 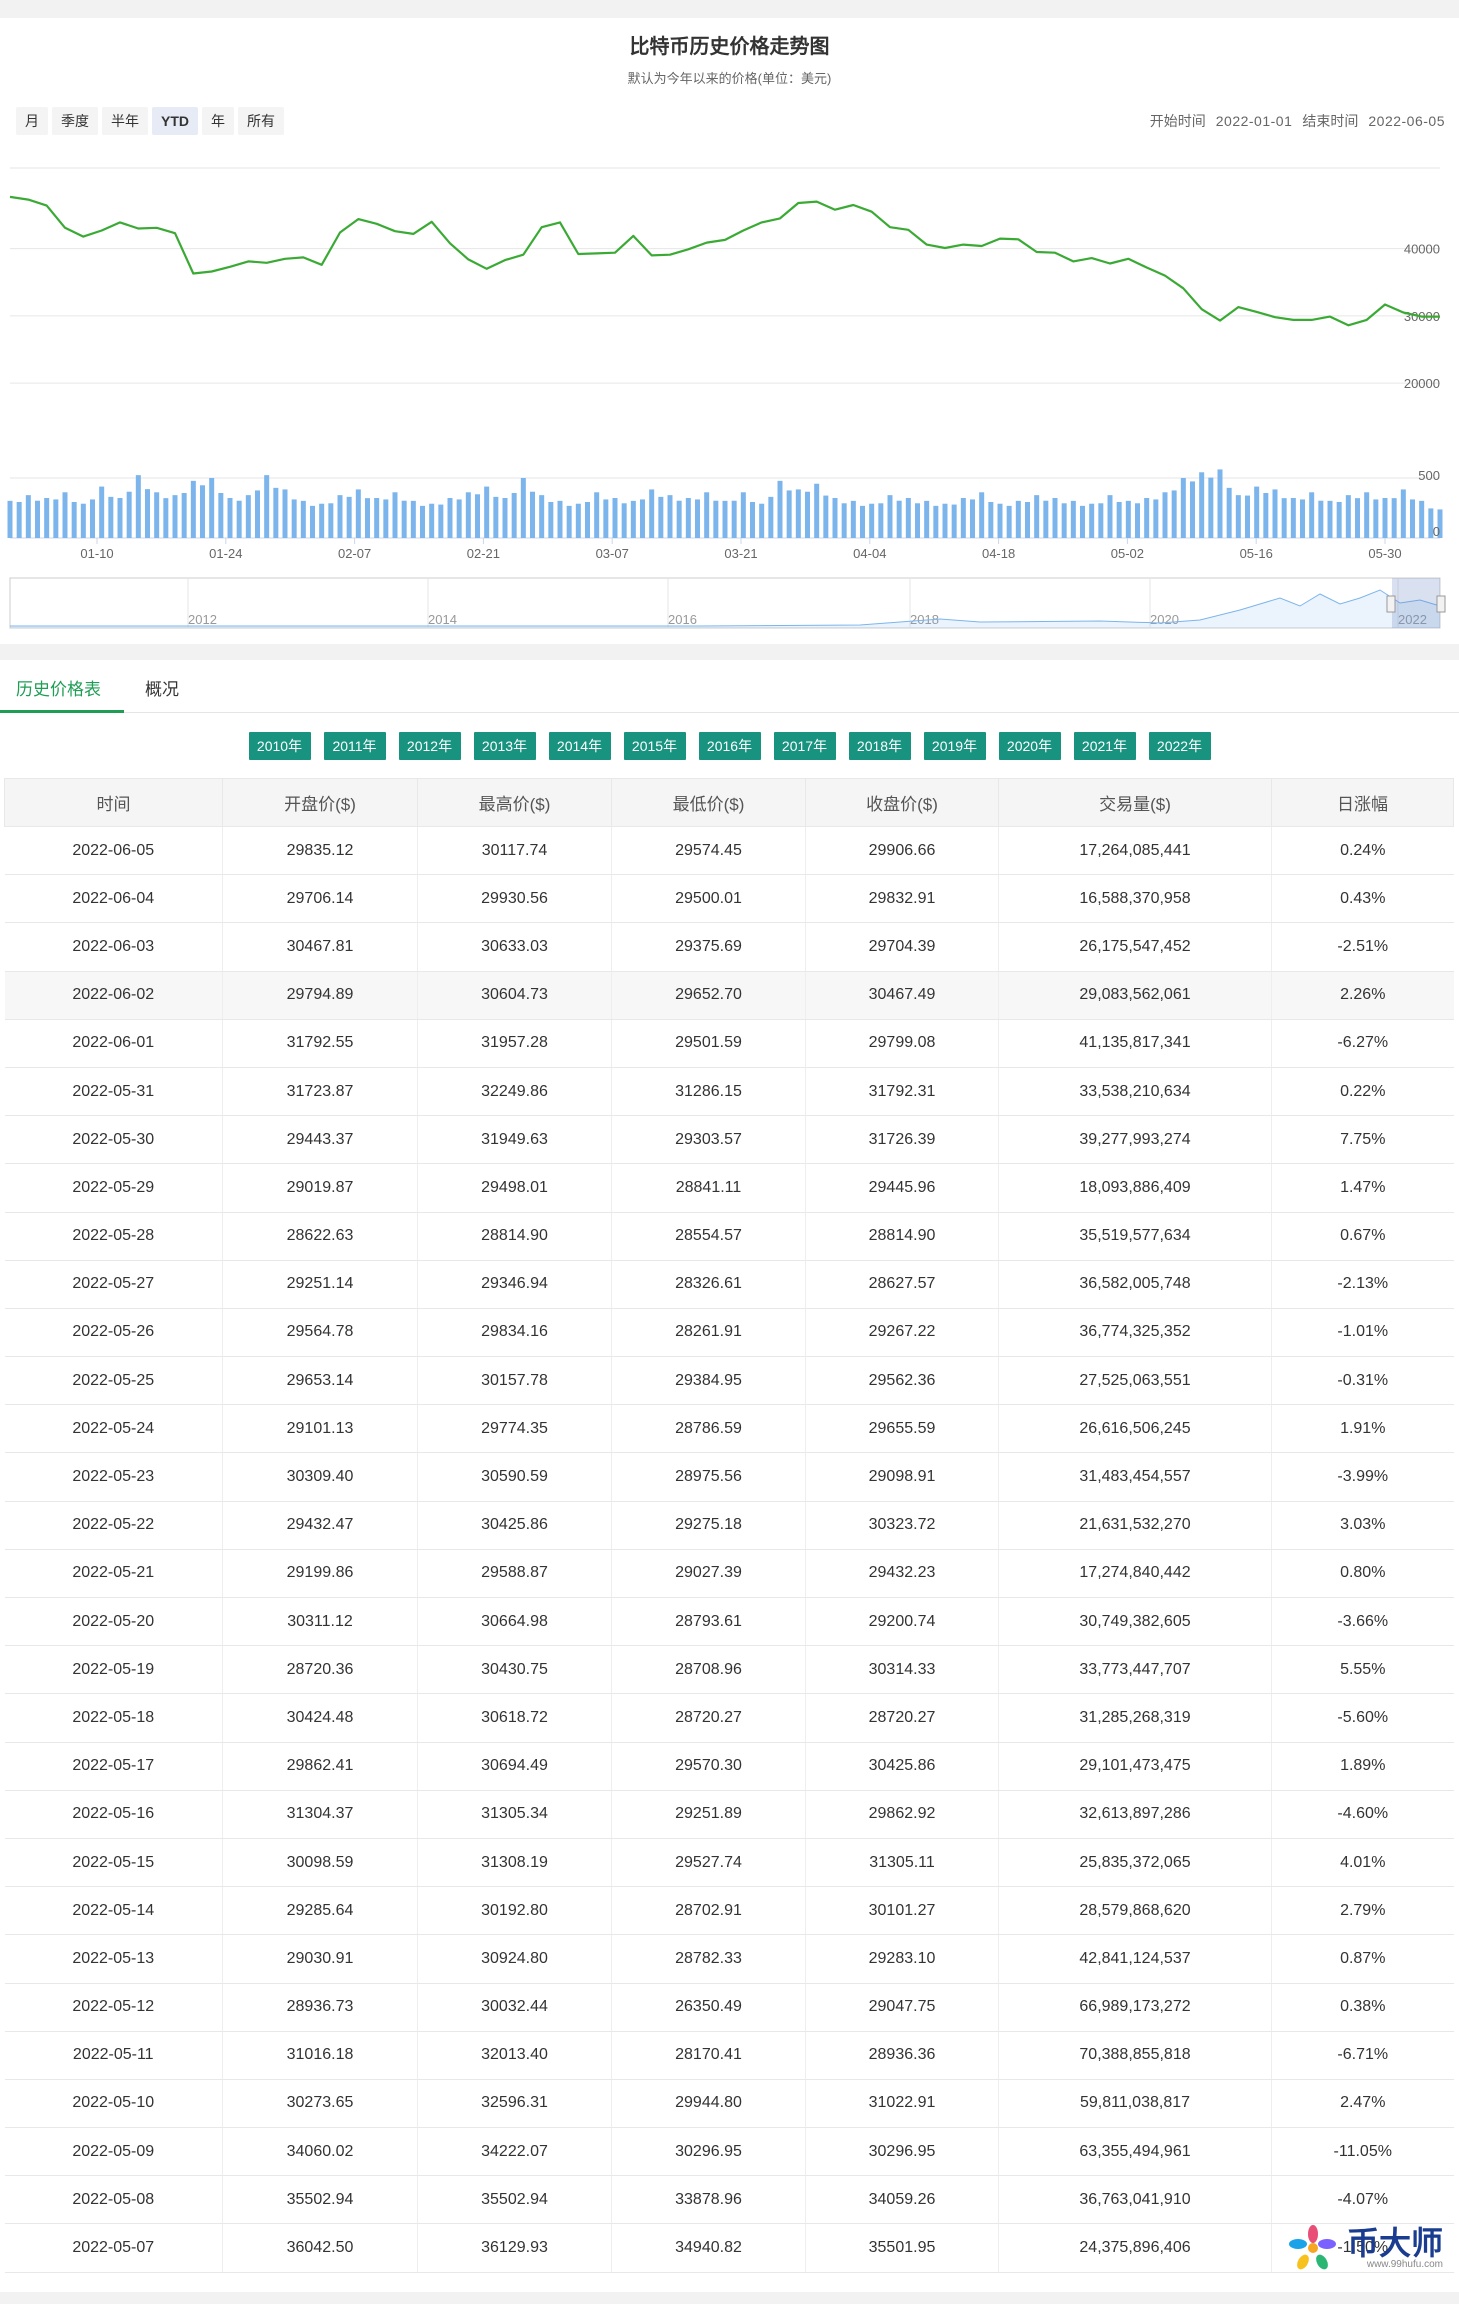 I want to click on cell-date: 2022-05-11, so click(x=113, y=2055).